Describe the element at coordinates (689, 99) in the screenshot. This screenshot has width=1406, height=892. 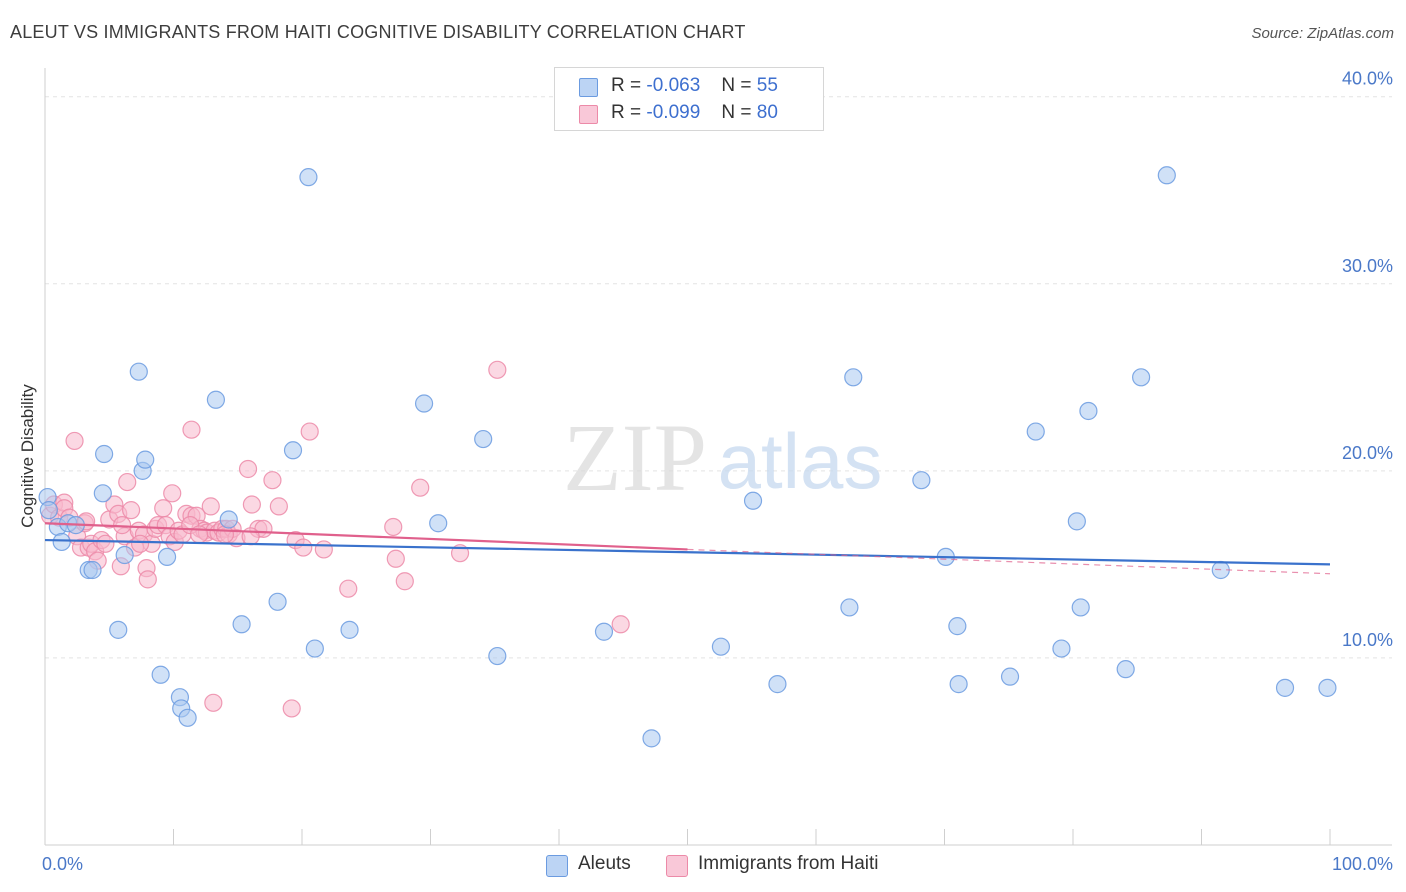
I see `stats-legend-box: R = -0.063 N = 55 R = -0.099 N = 80` at that location.